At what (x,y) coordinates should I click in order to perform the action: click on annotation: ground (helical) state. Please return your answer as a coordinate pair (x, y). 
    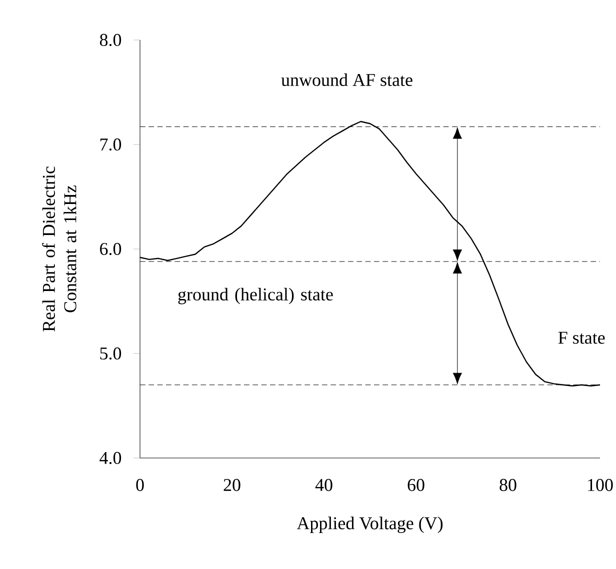
    Looking at the image, I should click on (255, 296).